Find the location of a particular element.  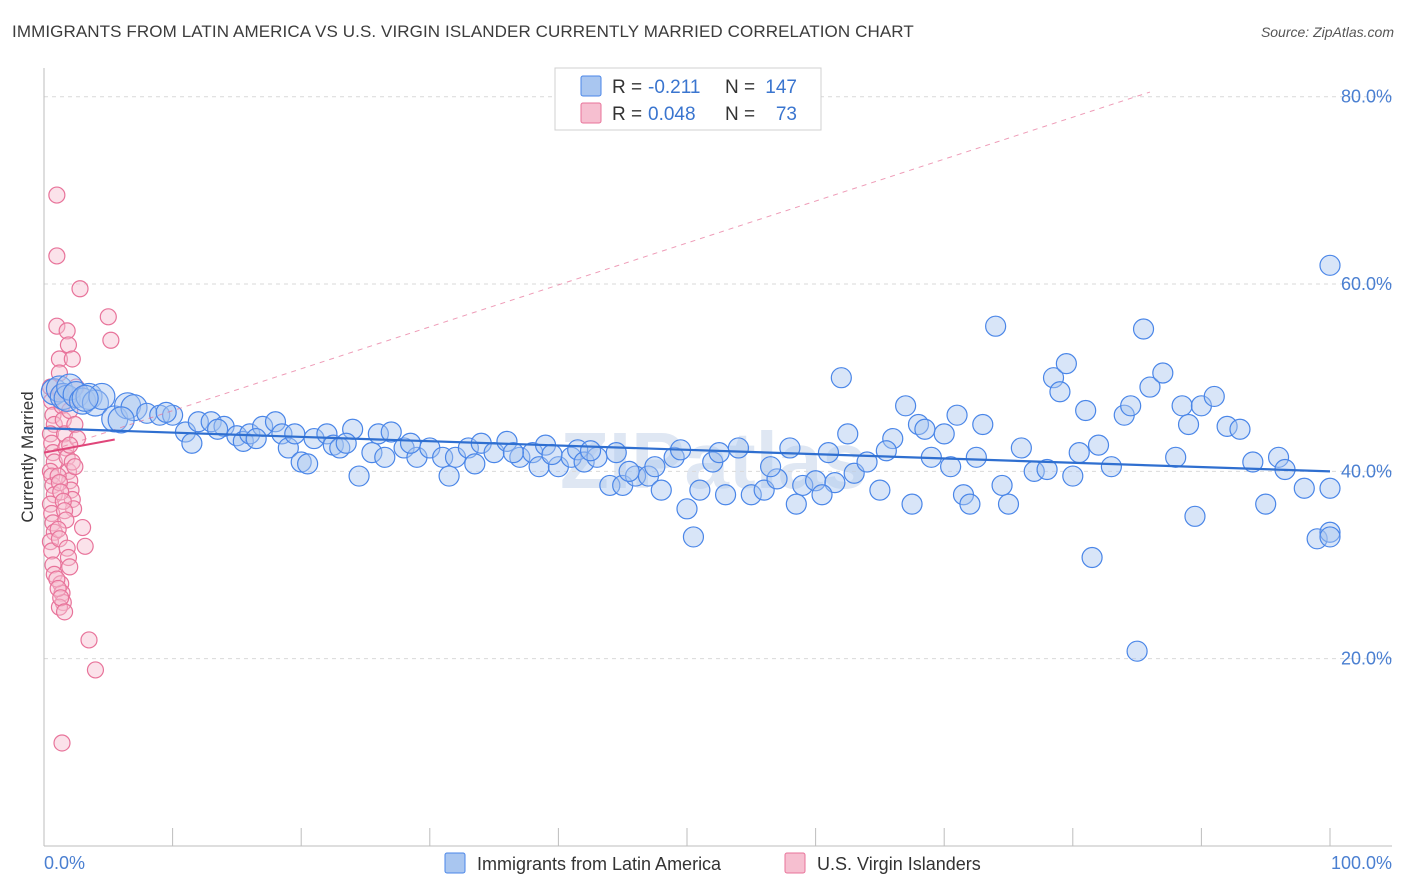

bottom-legend-label: U.S. Virgin Islanders is located at coordinates (899, 864).